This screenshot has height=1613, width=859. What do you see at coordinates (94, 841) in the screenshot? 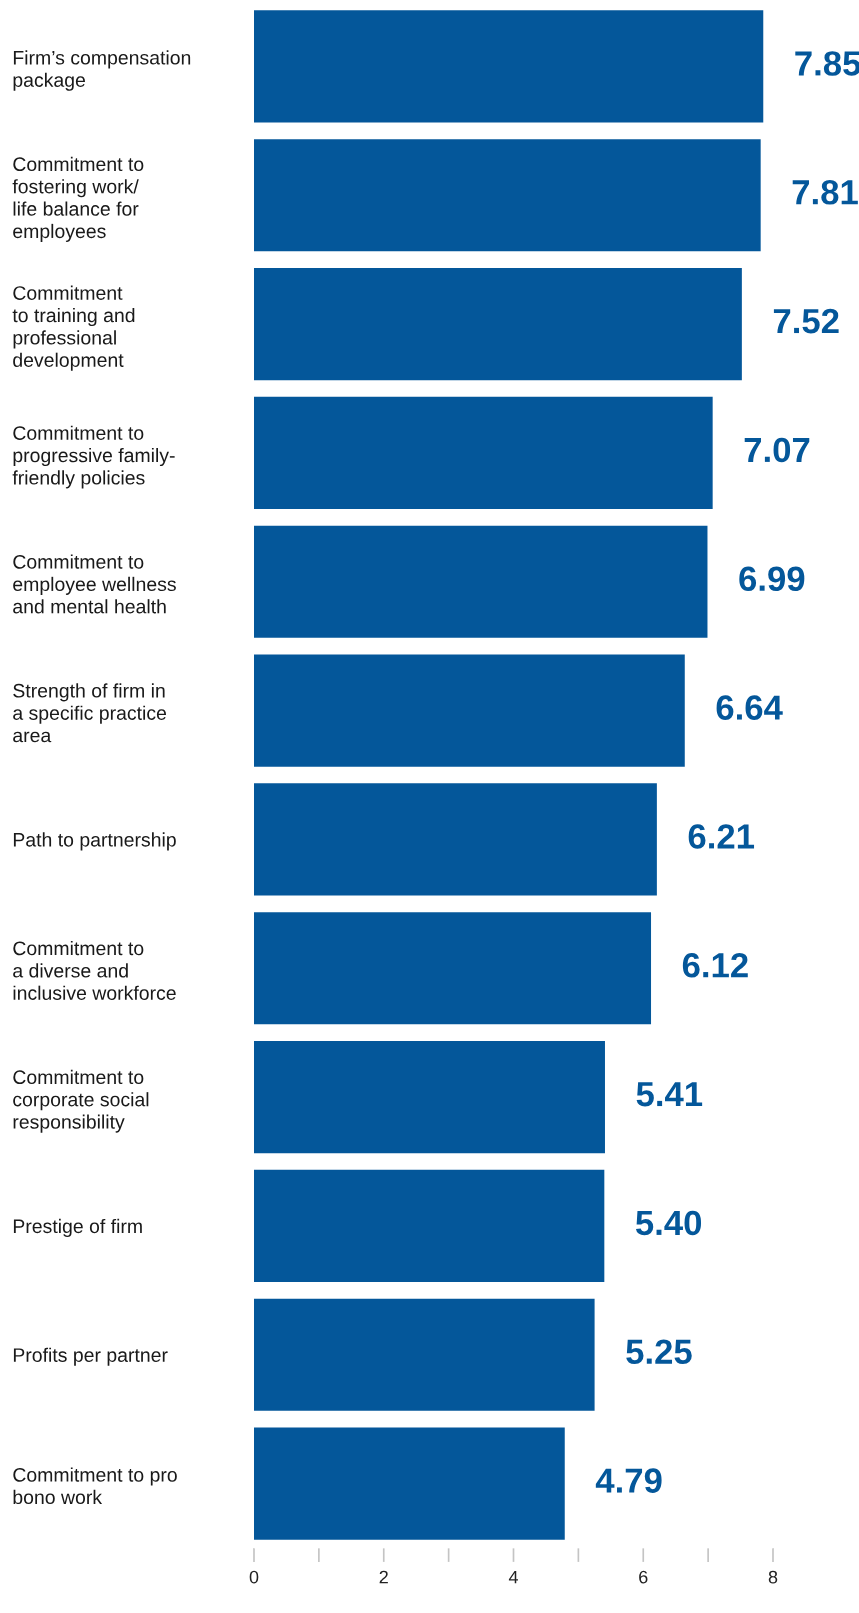
I see `y-tick-label: Path to partnership` at bounding box center [94, 841].